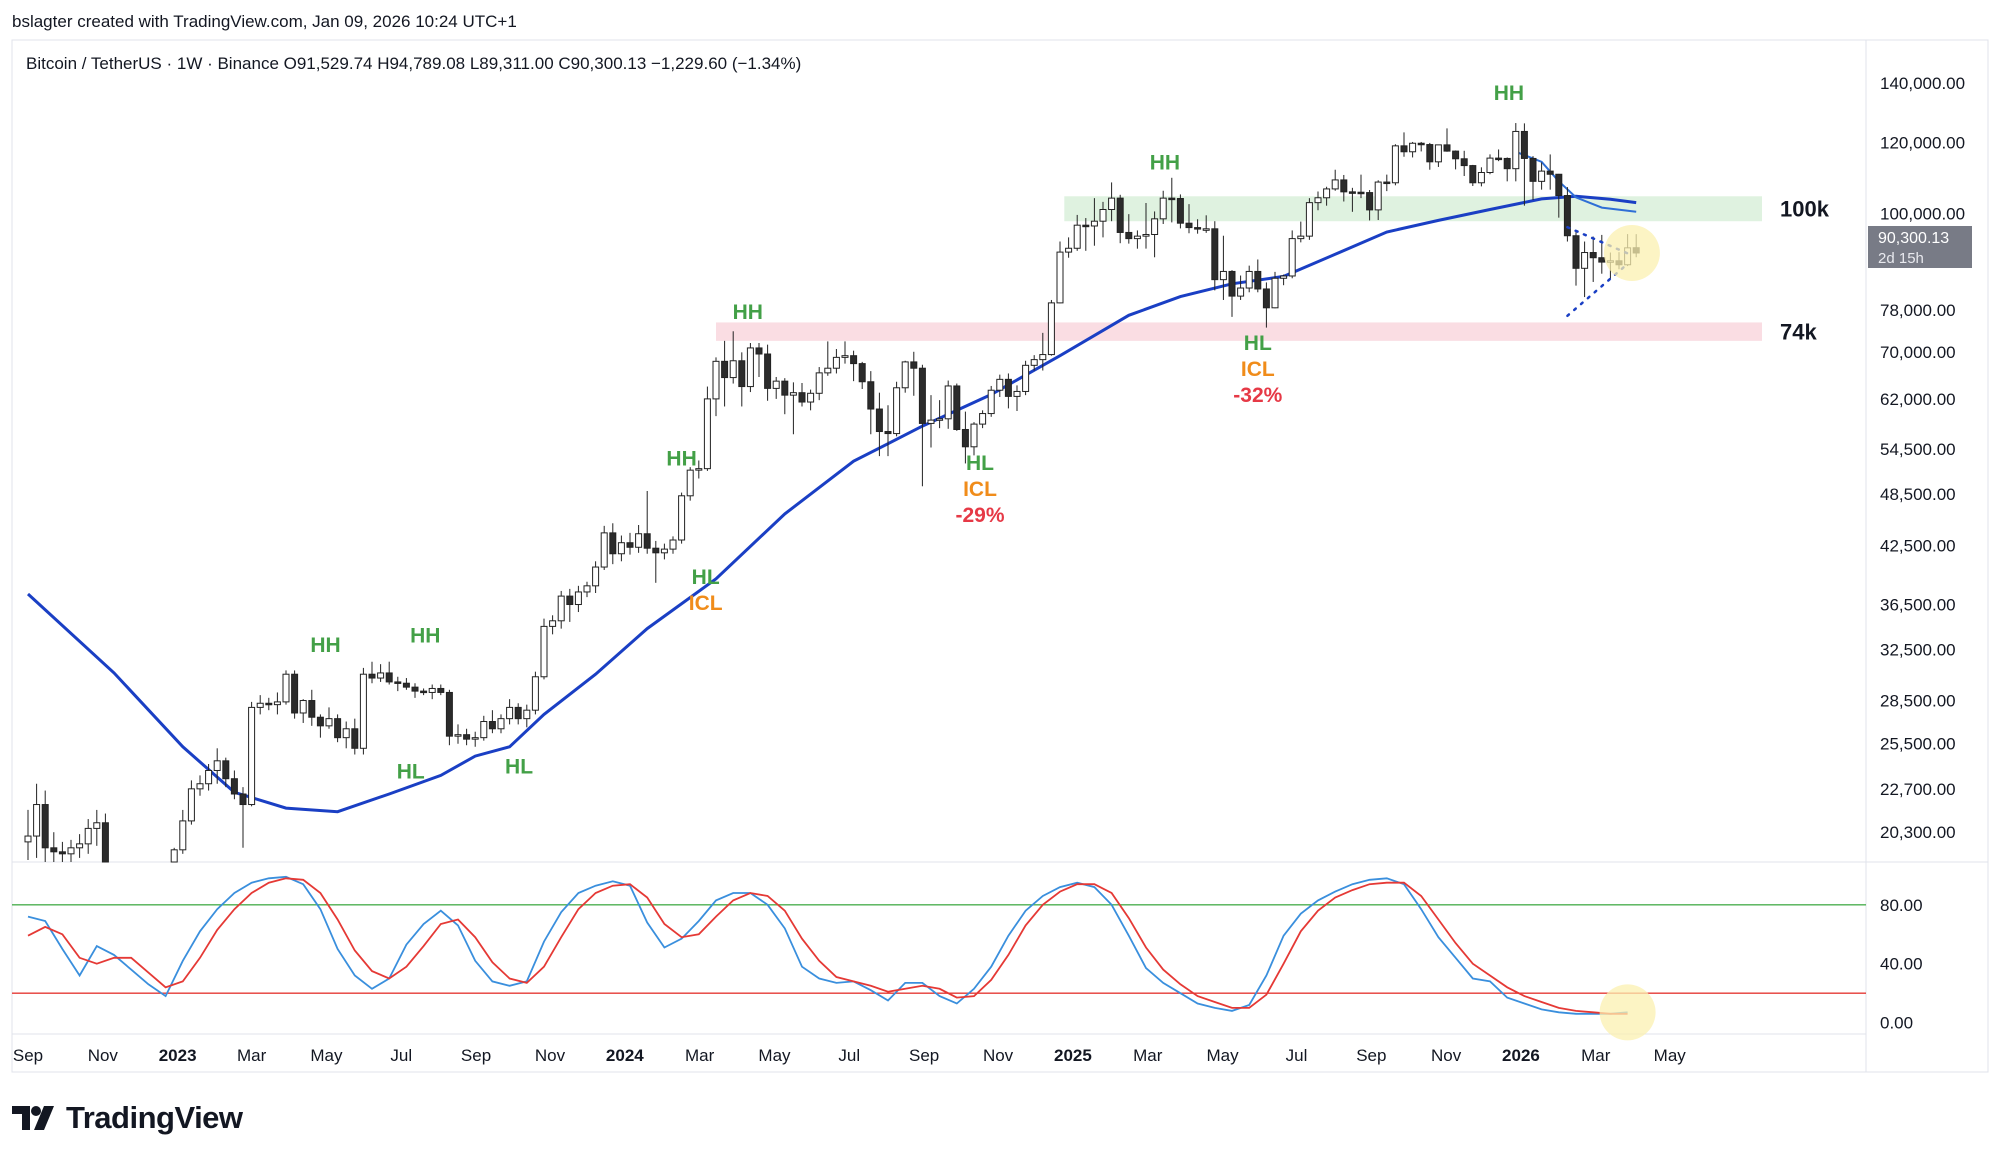  I want to click on stochastic-tick-label: 0.00, so click(1896, 1023).